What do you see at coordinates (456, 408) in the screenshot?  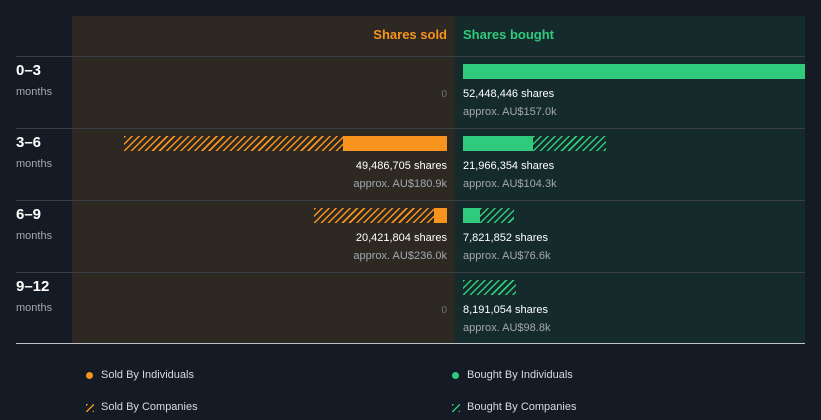 I see `green-hatch-icon` at bounding box center [456, 408].